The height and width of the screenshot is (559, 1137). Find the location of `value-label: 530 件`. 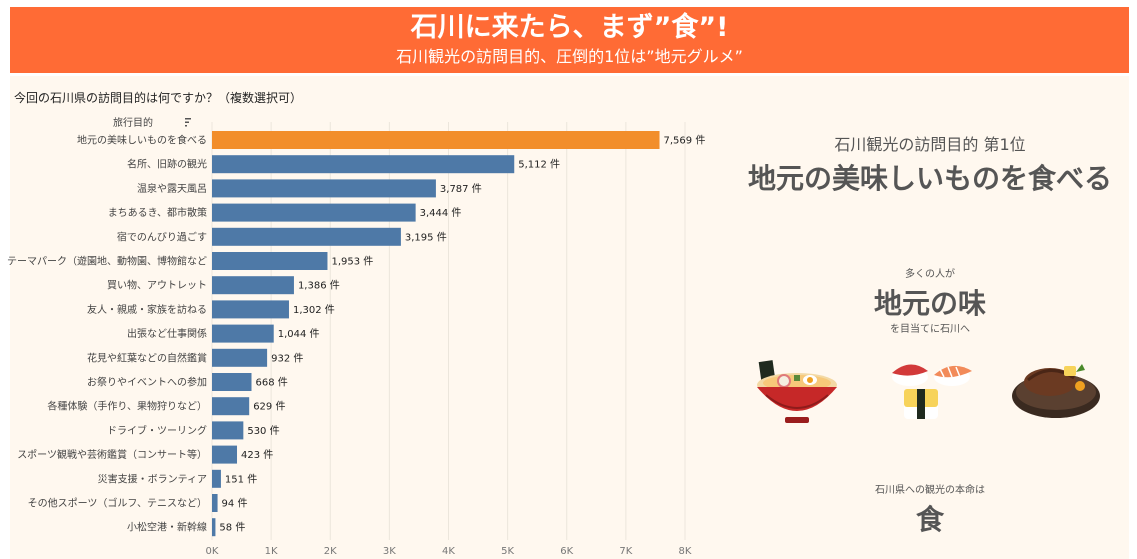

value-label: 530 件 is located at coordinates (263, 431).